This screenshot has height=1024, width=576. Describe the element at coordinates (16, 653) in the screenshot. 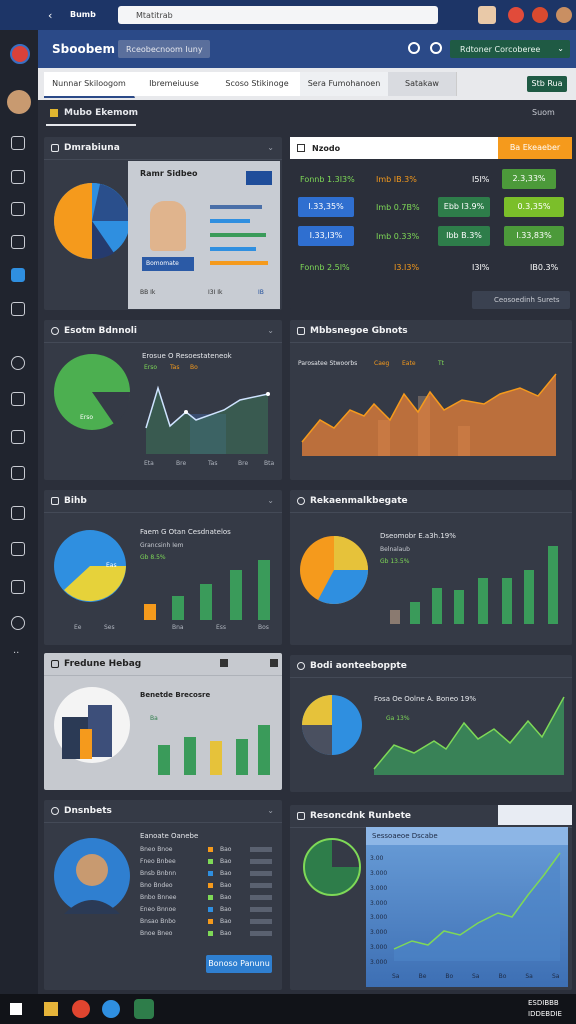

I see `more: ··` at that location.